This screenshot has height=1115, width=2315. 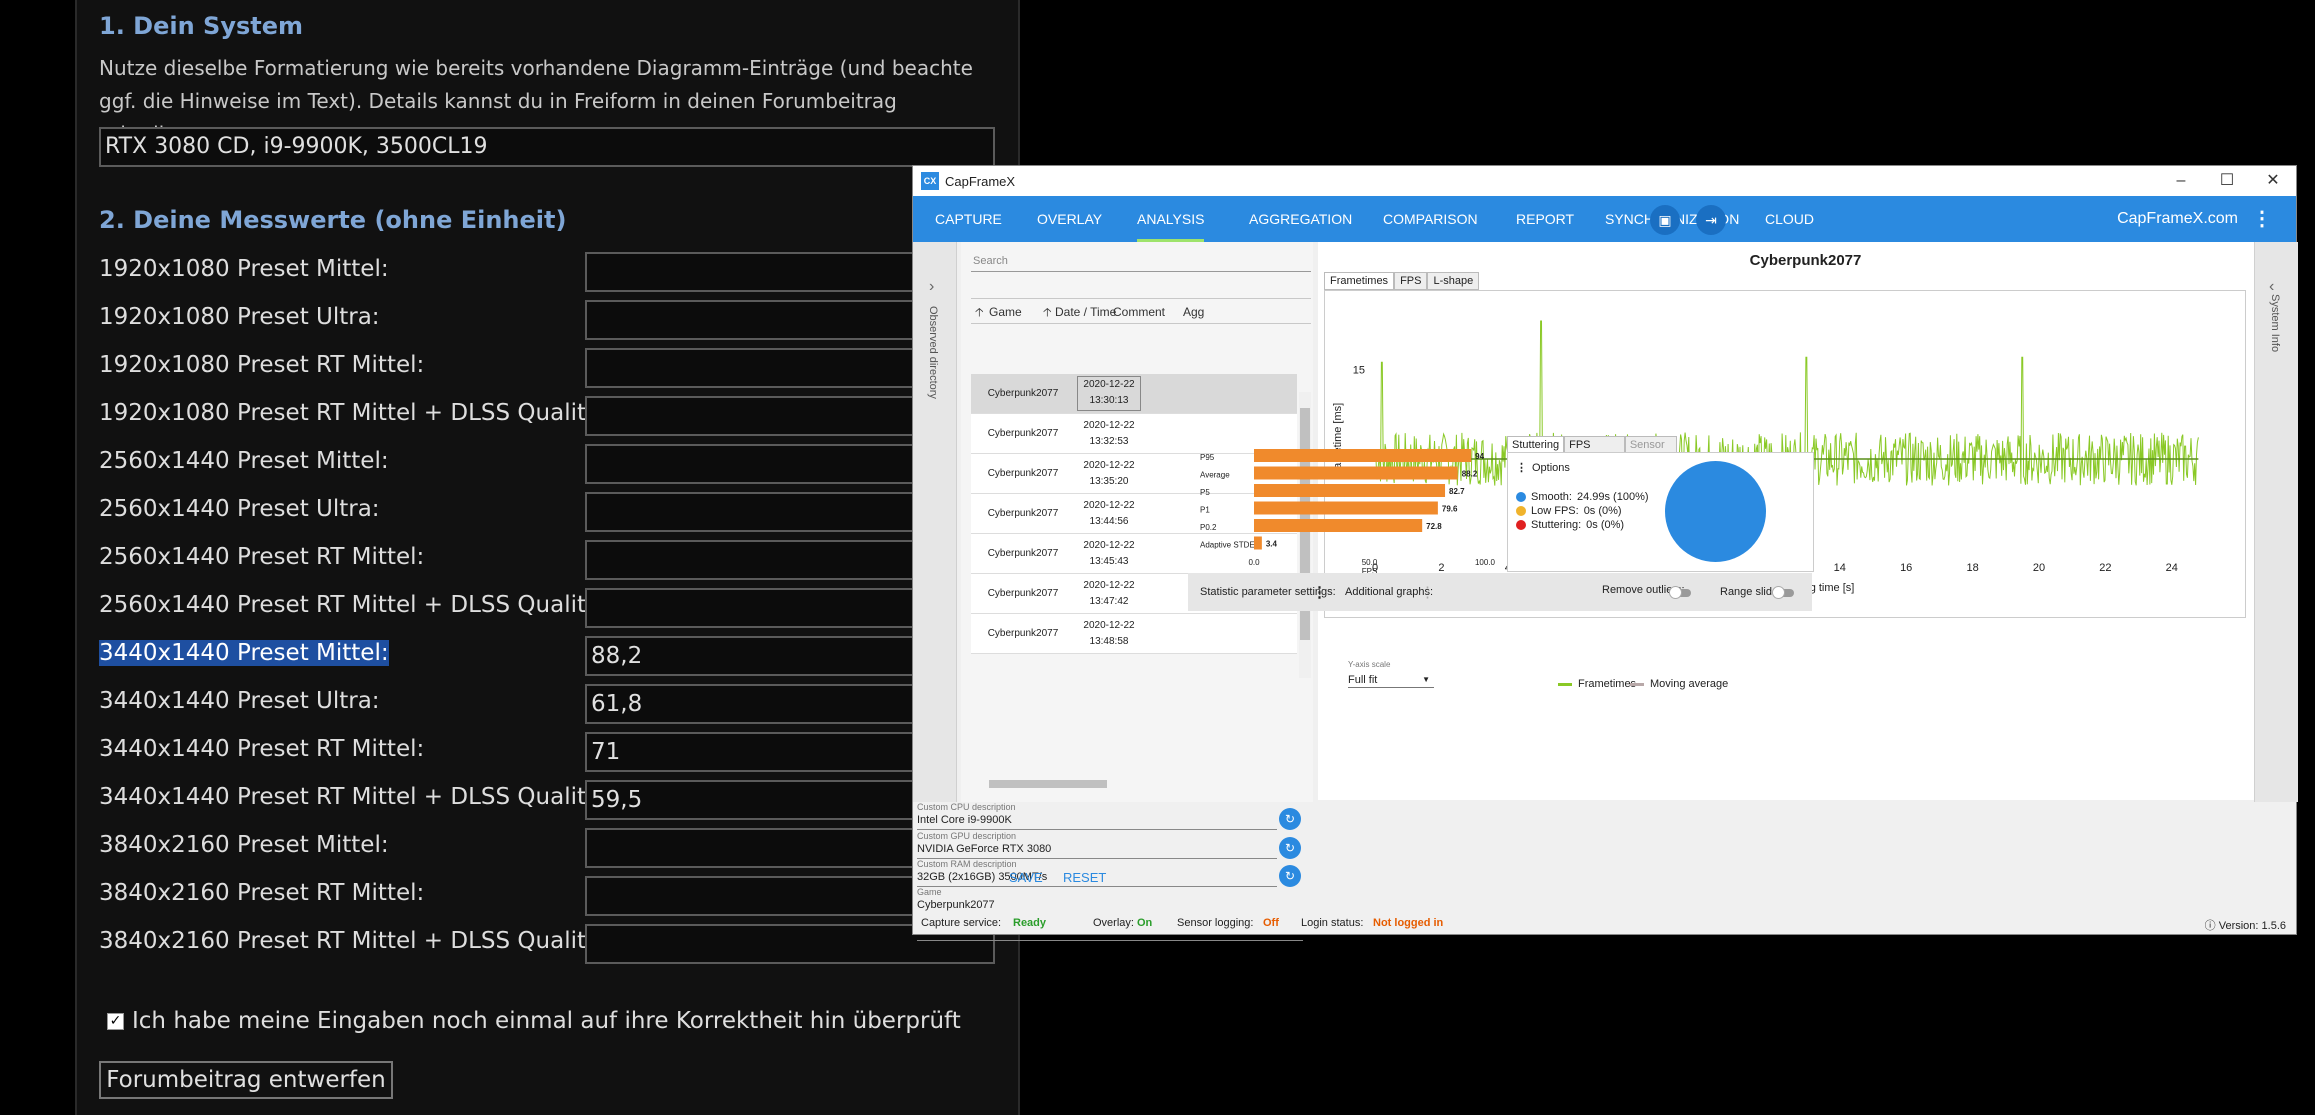 I want to click on login-status-label: Login status:, so click(x=1332, y=923).